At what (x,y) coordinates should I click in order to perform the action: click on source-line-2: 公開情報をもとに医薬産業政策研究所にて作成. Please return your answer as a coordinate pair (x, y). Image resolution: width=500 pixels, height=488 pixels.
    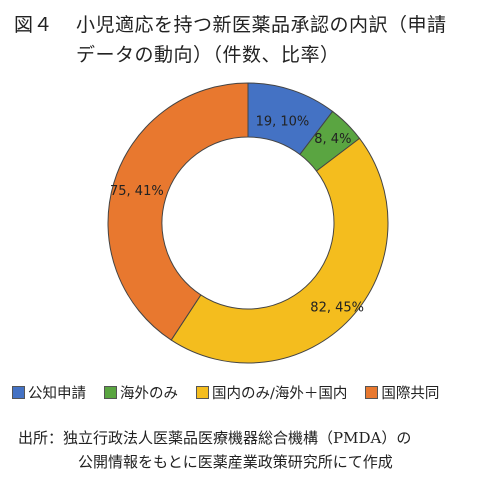
    Looking at the image, I should click on (235, 462).